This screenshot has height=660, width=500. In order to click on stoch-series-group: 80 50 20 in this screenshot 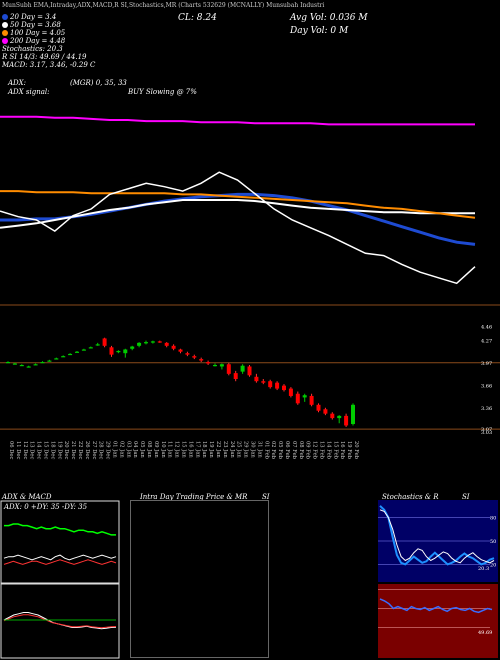, I will do `click(437, 536)`.